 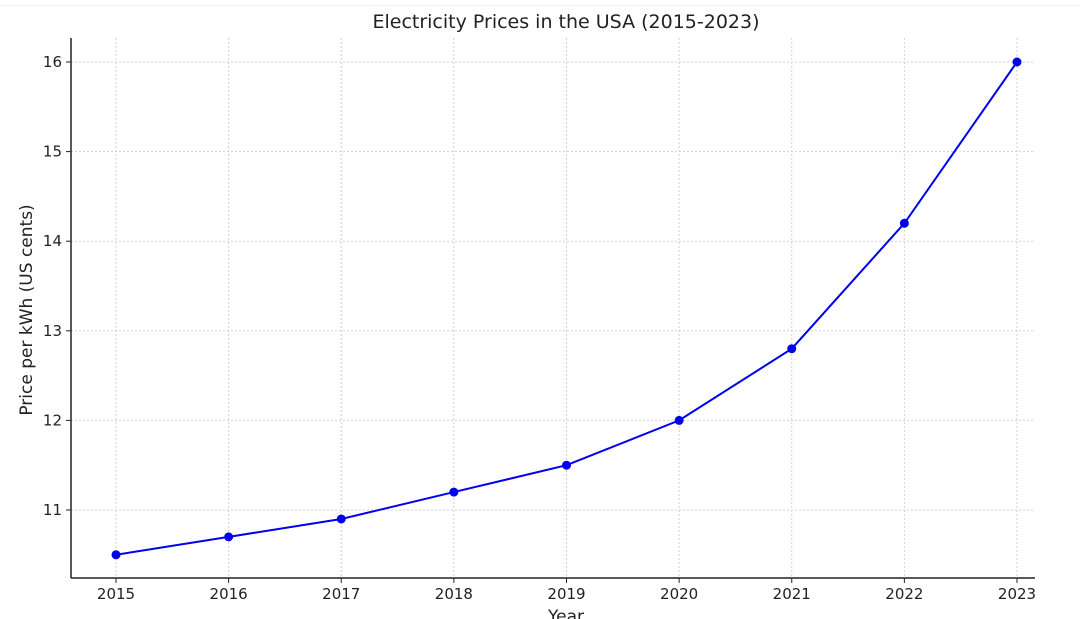 I want to click on data-point-2017, so click(x=341, y=519).